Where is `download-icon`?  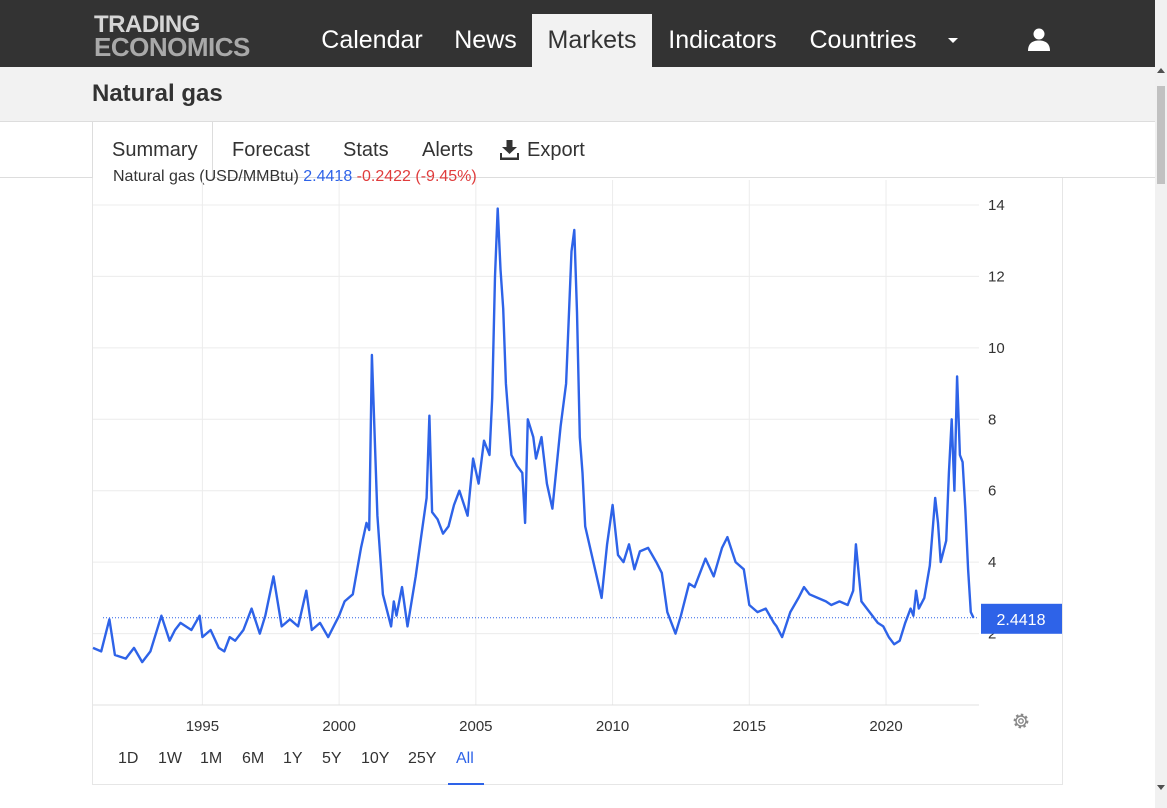
download-icon is located at coordinates (509, 150).